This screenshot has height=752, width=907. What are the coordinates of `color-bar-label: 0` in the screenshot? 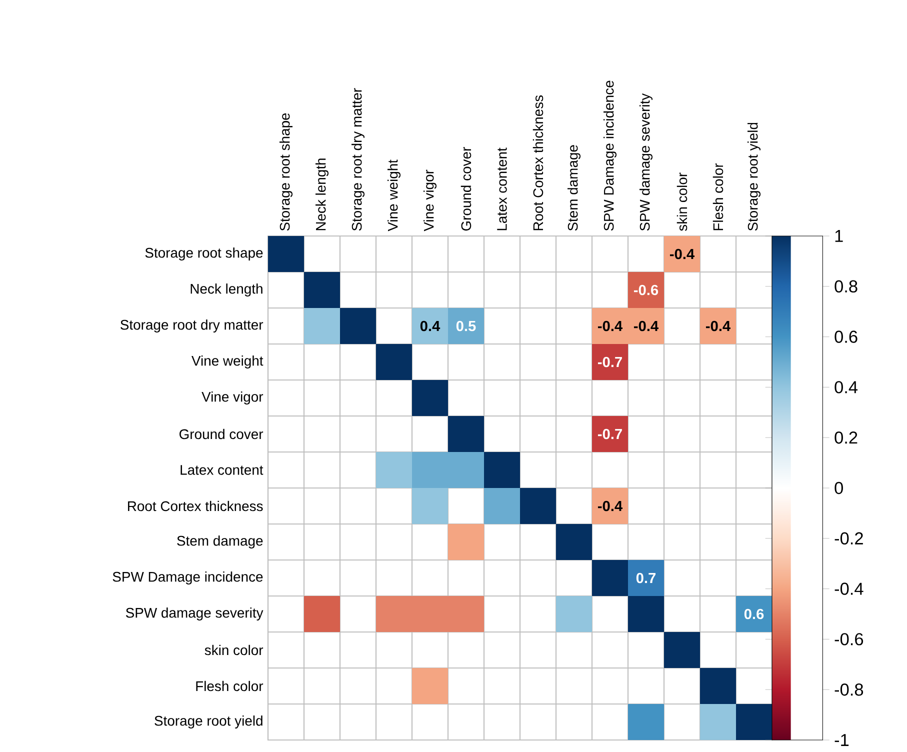 It's located at (838, 488).